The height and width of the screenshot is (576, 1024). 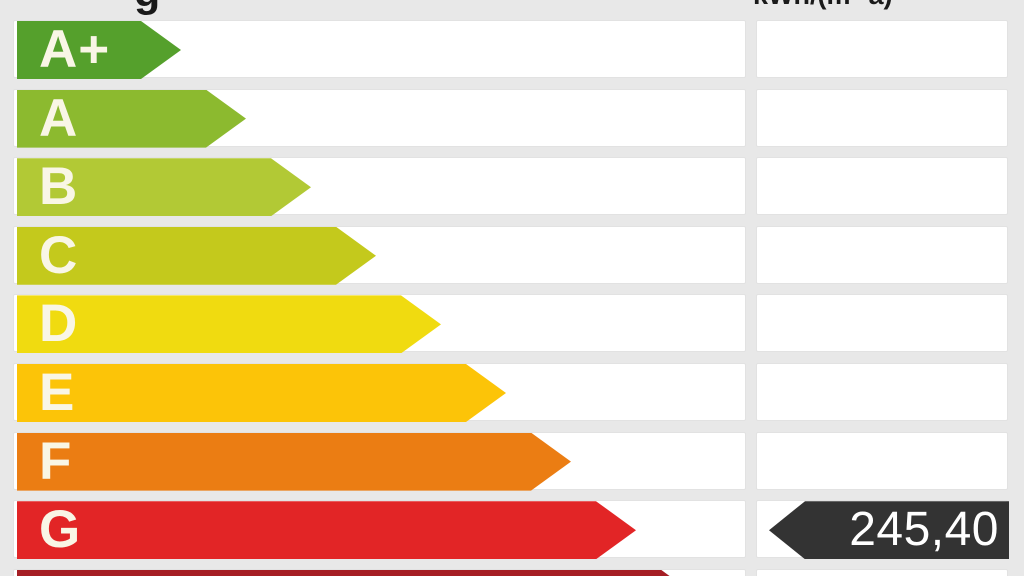 I want to click on rating-track-cell: G, so click(x=379, y=529).